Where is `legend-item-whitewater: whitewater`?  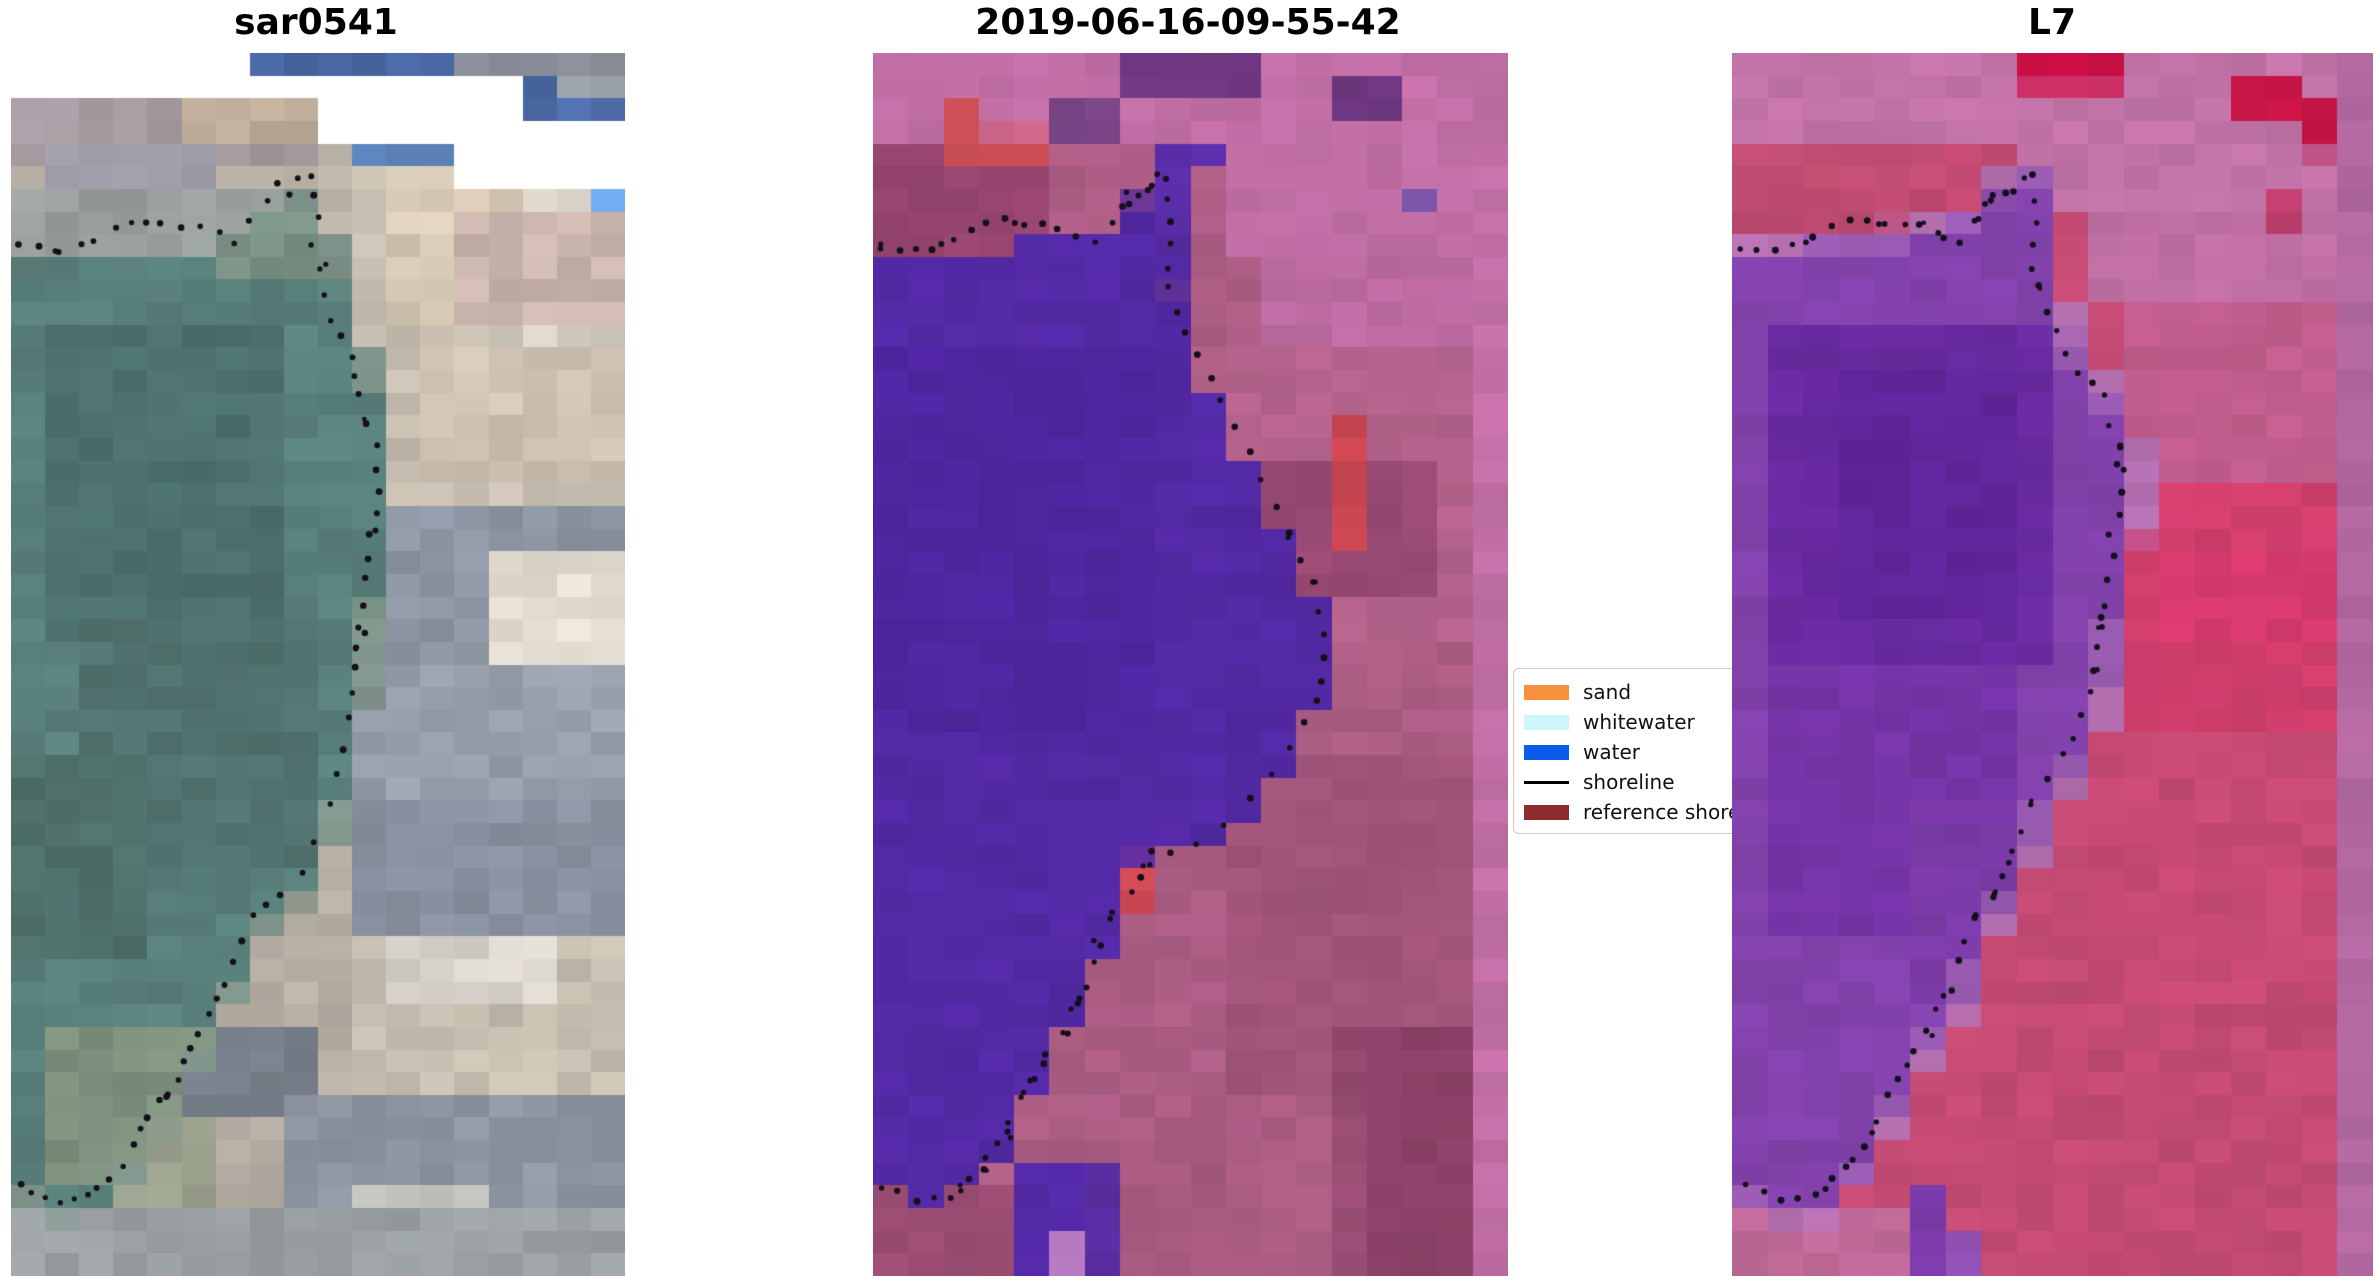 legend-item-whitewater: whitewater is located at coordinates (1650, 722).